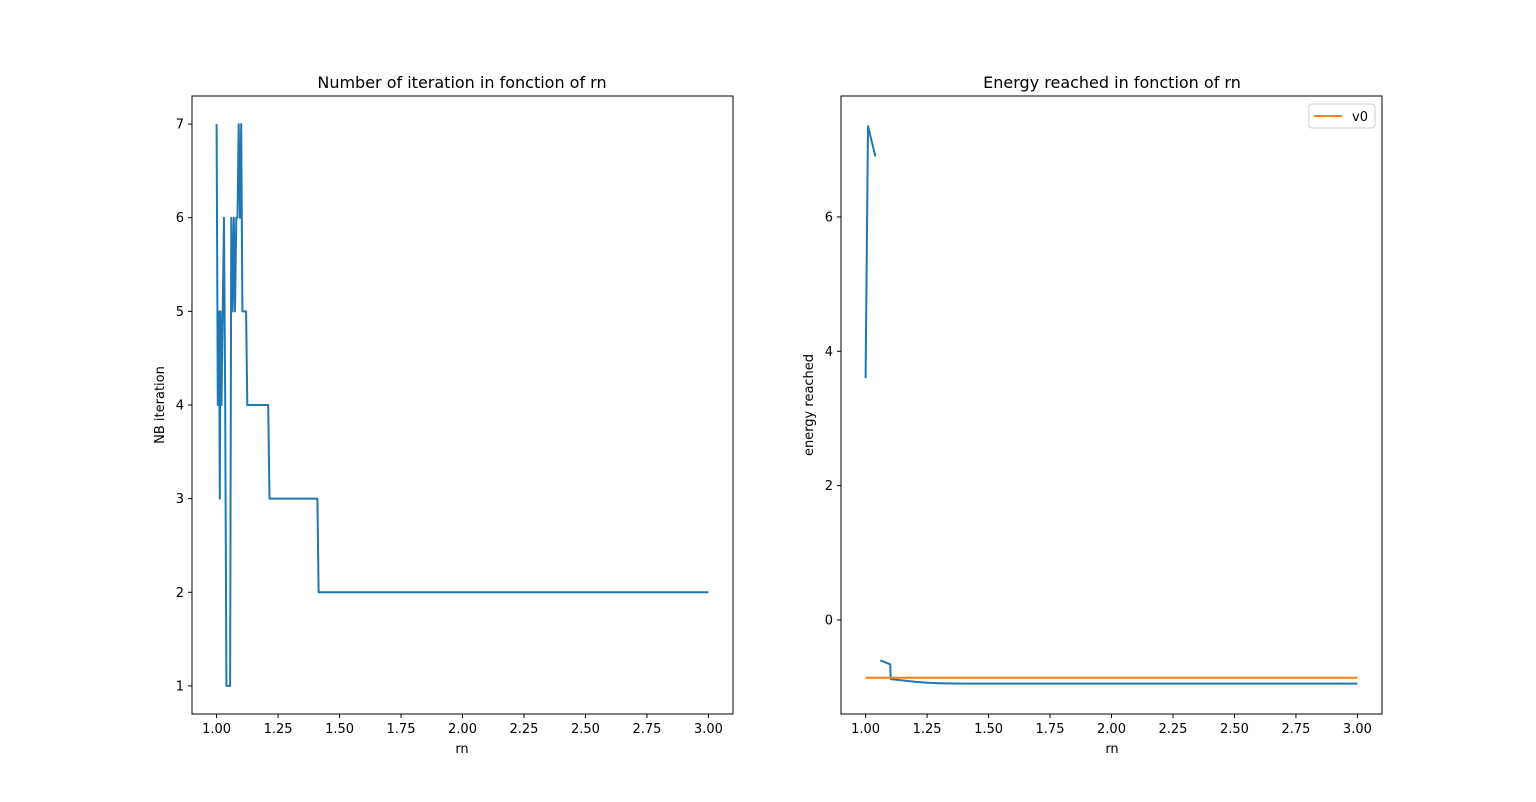  Describe the element at coordinates (180, 312) in the screenshot. I see `y-tick-label: 5` at that location.